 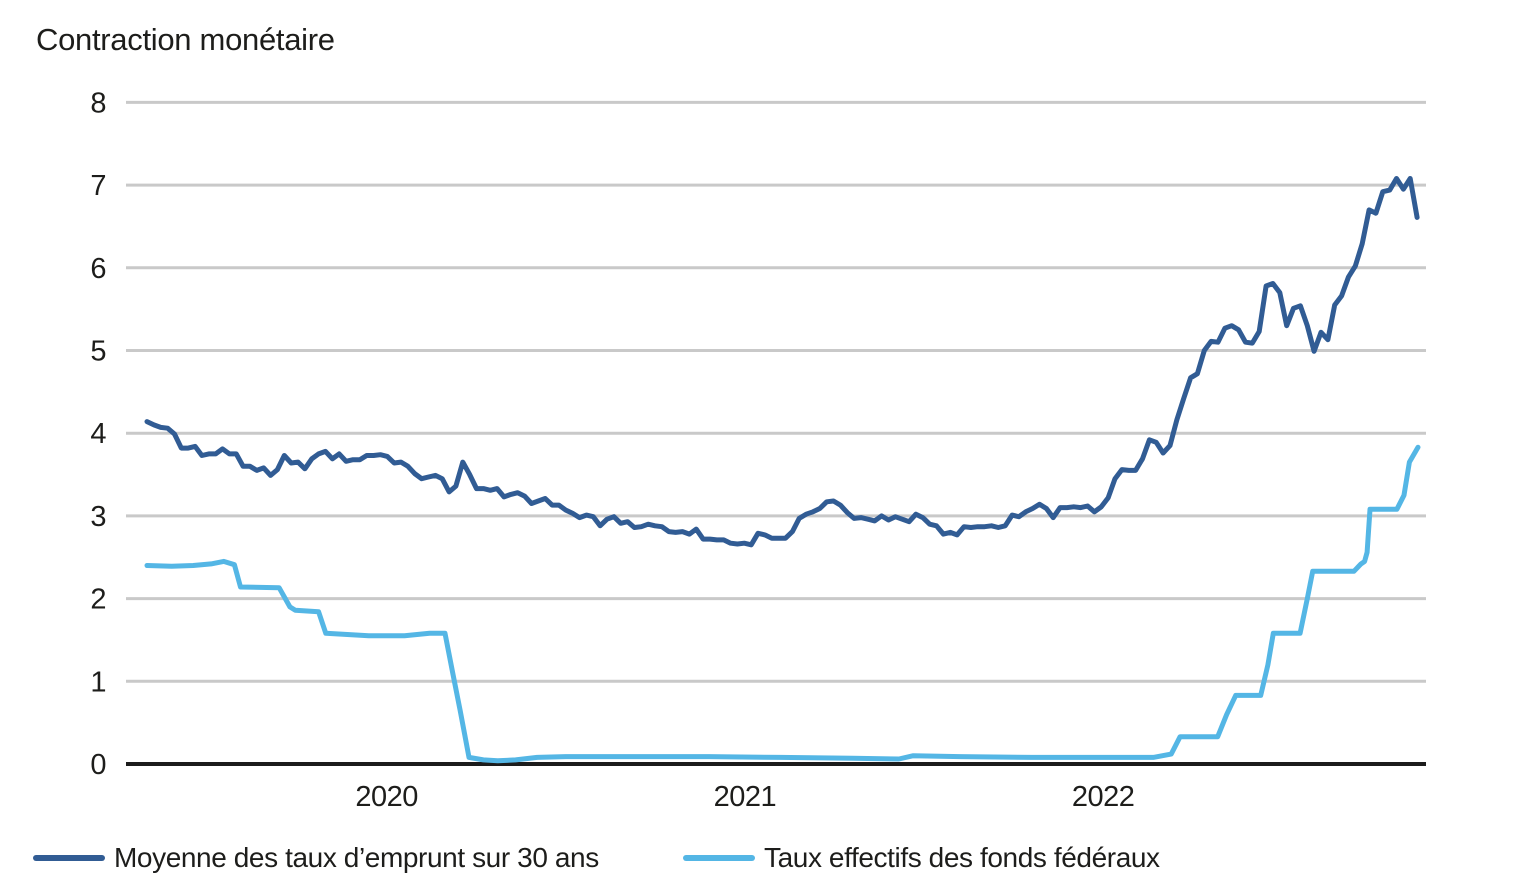 I want to click on y-tick-label-8: 8, so click(x=98, y=103).